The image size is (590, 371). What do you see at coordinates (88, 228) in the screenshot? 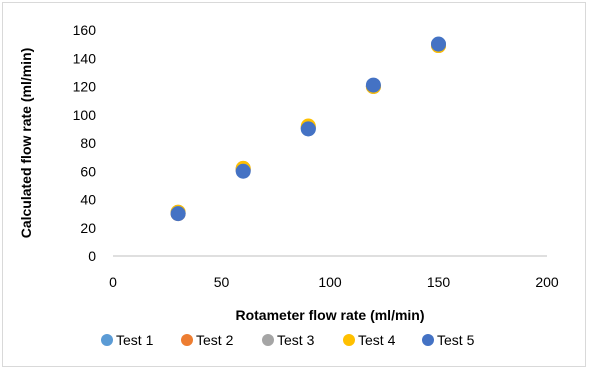
I see `y-tick-label: 20` at bounding box center [88, 228].